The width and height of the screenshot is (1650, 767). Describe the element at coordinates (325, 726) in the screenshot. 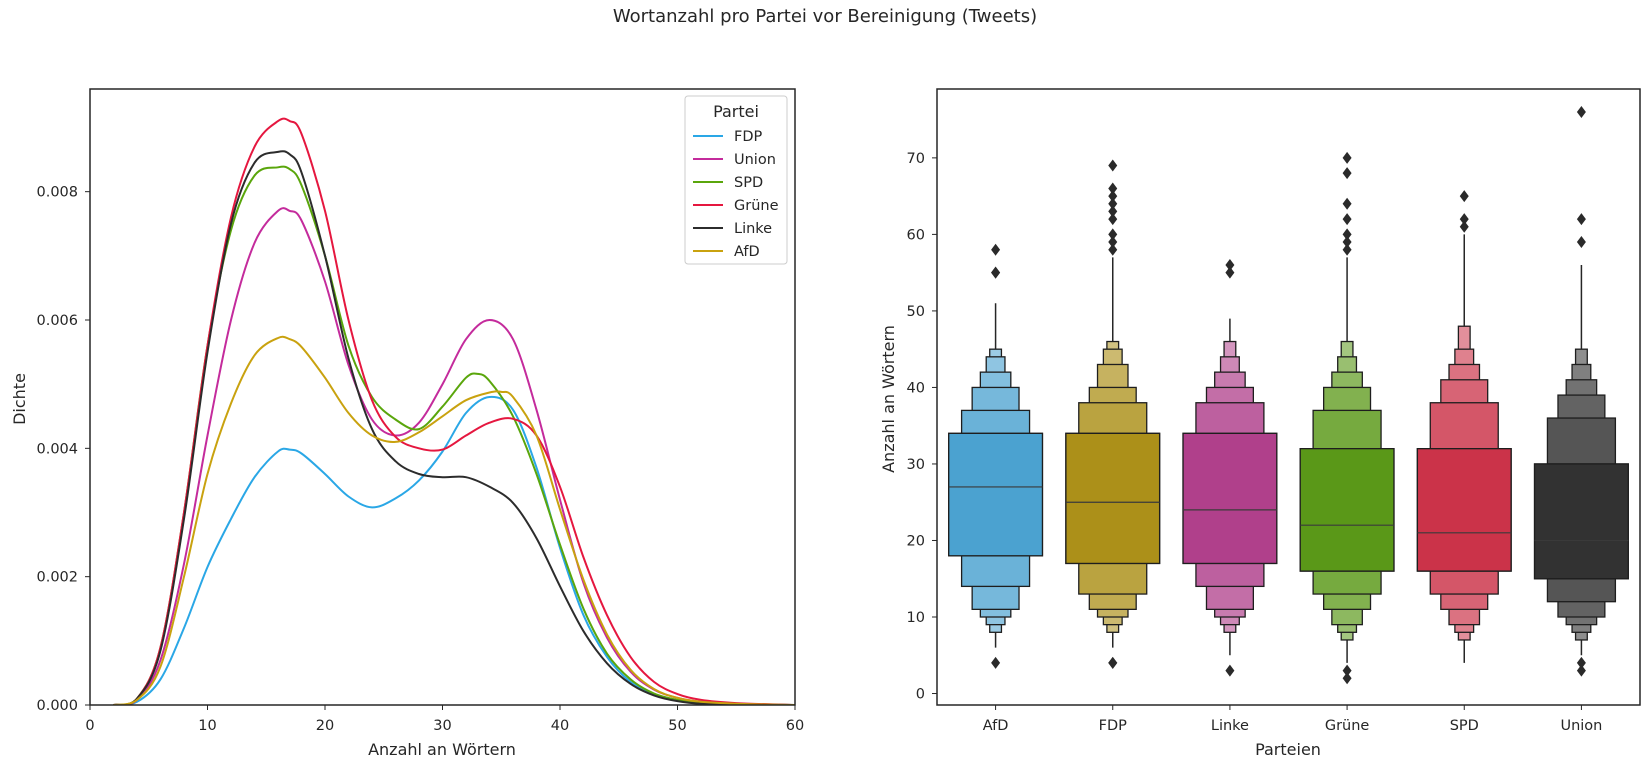

I see `kde-xtick-label: 20` at that location.